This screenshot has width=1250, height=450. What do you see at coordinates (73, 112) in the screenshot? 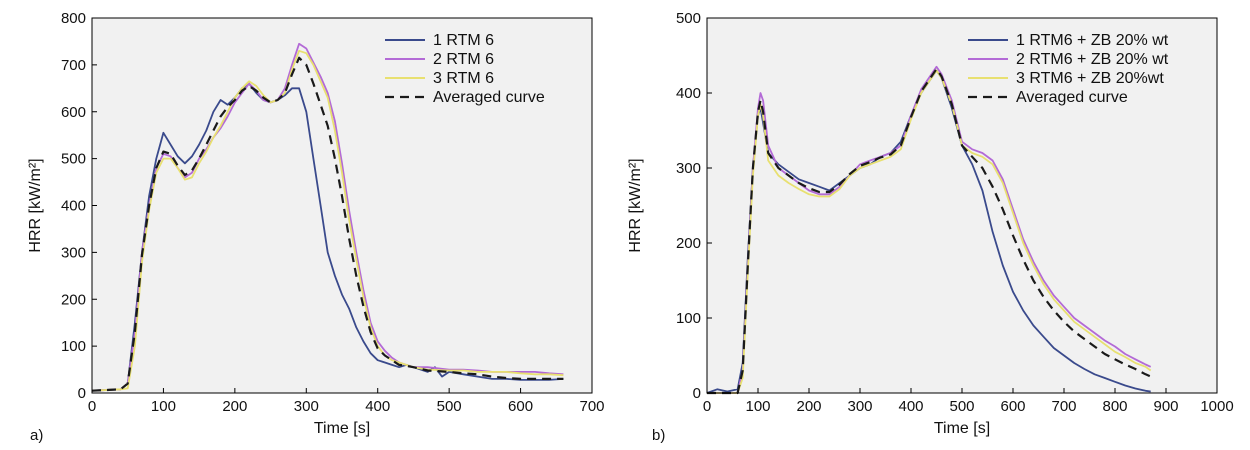
I see `y-tick-label: 600` at bounding box center [73, 112].